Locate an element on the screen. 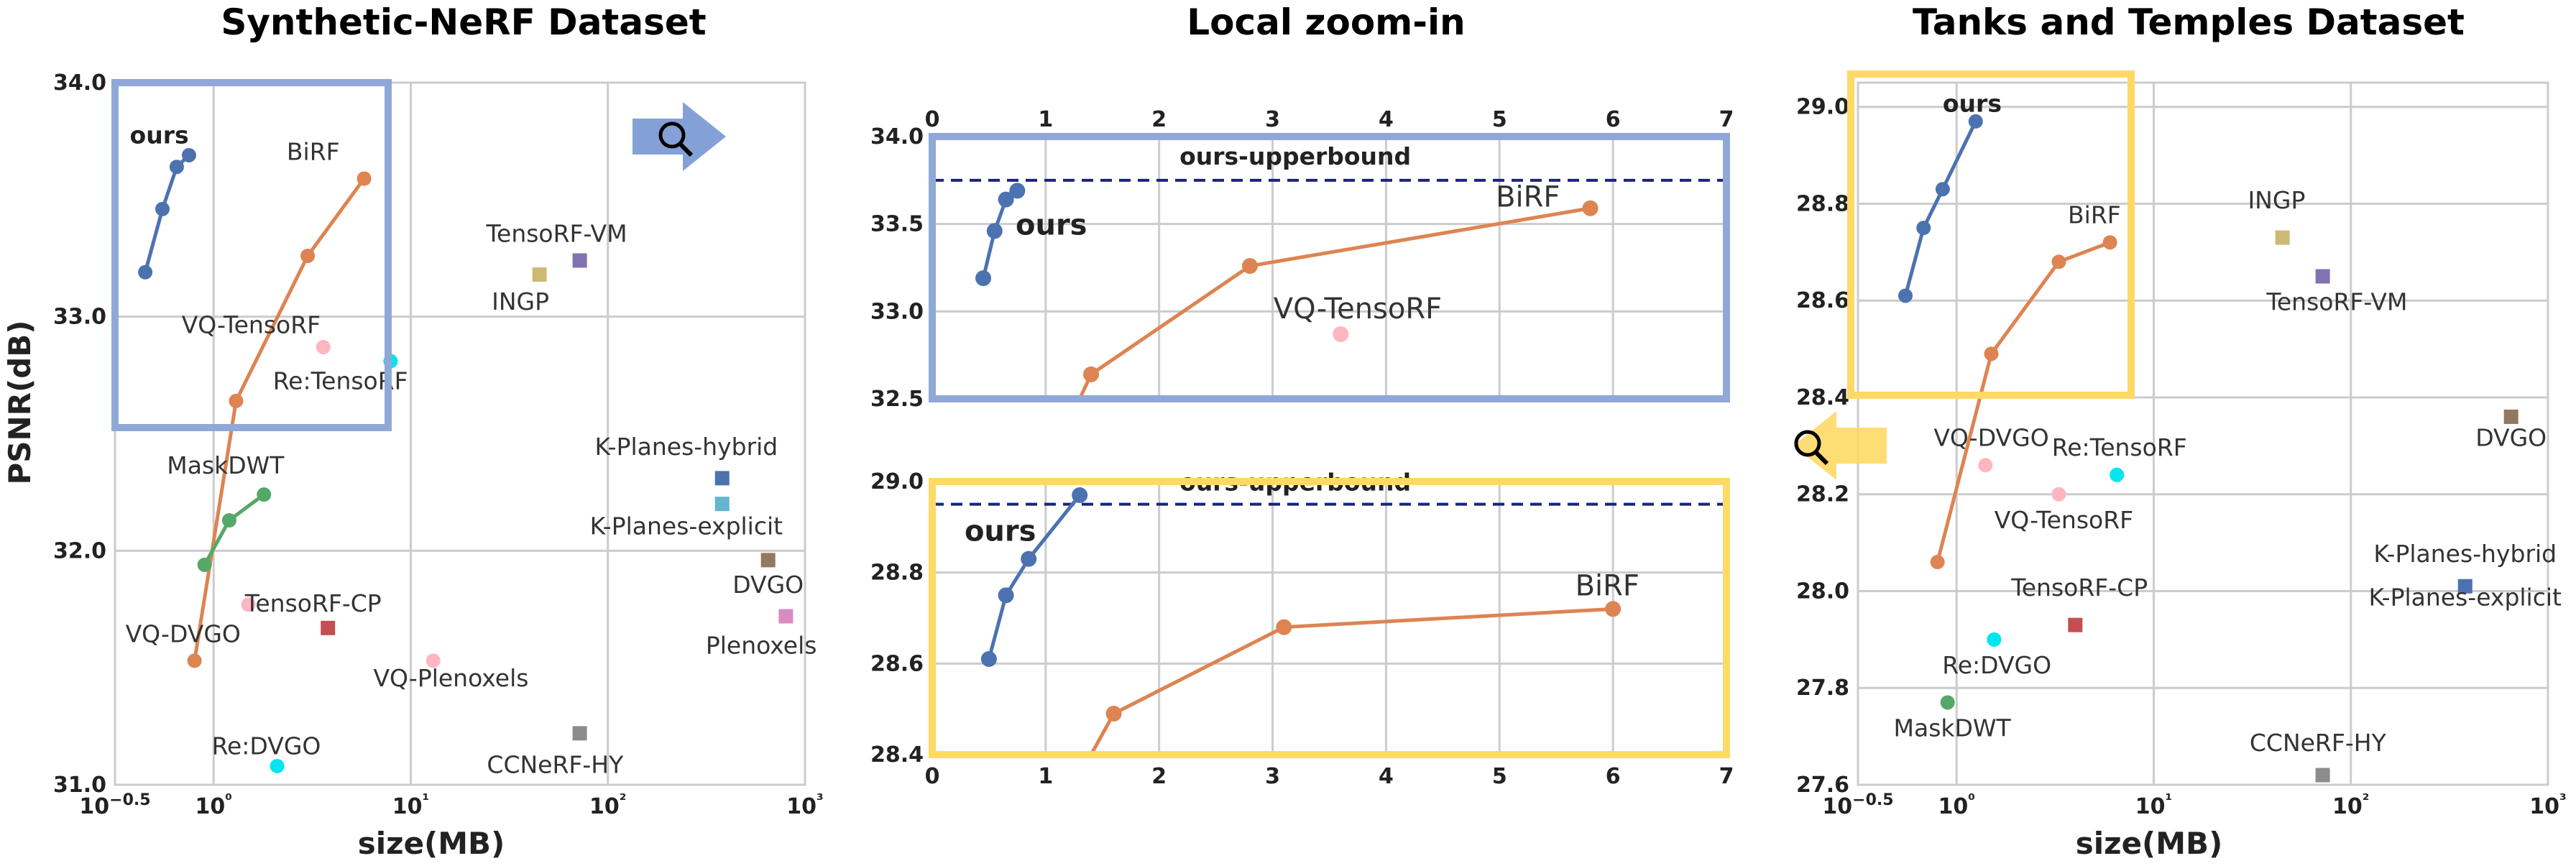 This screenshot has height=866, width=2576. label-ccnerf-hy: CCNeRF-HY is located at coordinates (555, 765).